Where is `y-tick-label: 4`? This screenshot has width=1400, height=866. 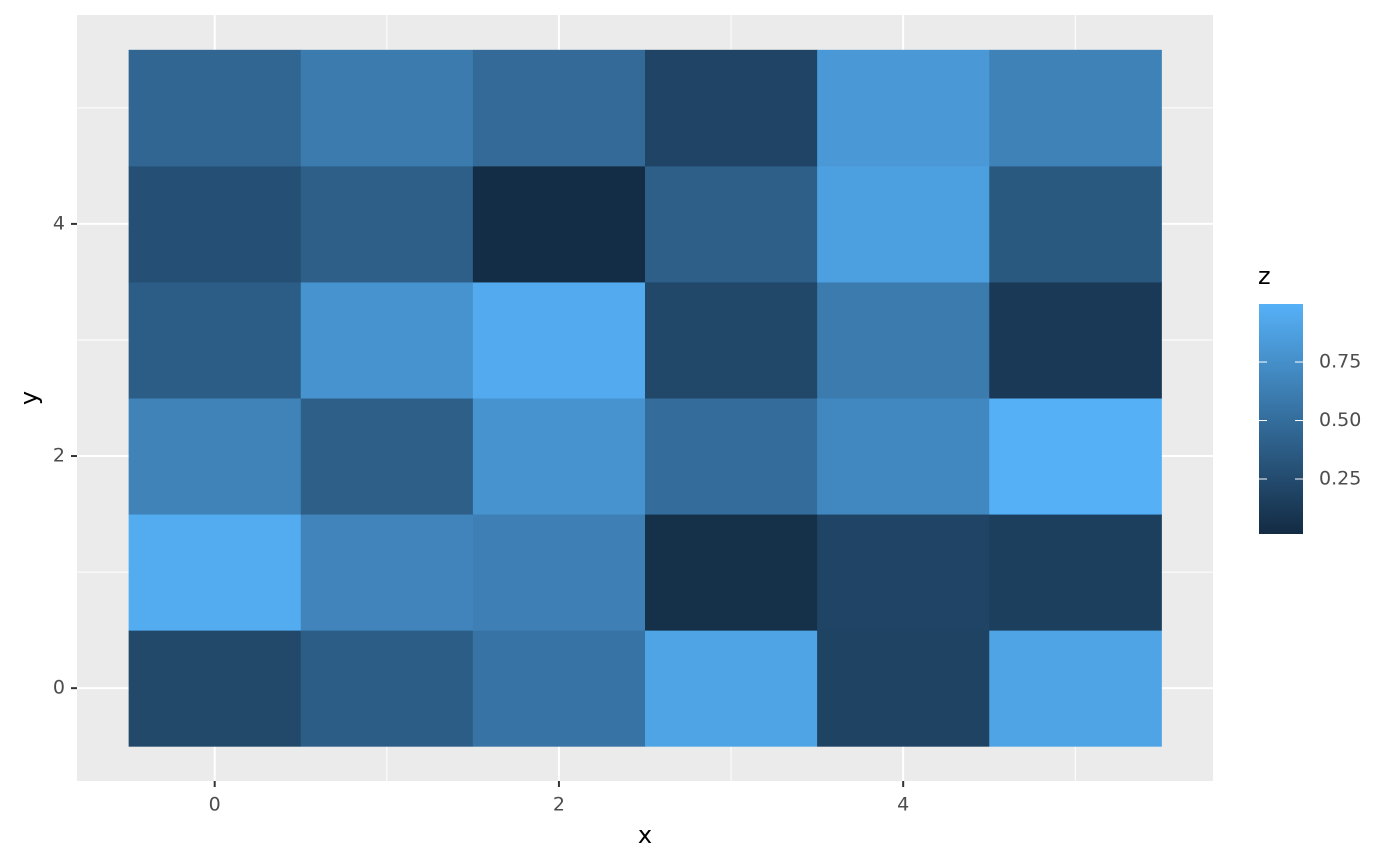
y-tick-label: 4 is located at coordinates (59, 223).